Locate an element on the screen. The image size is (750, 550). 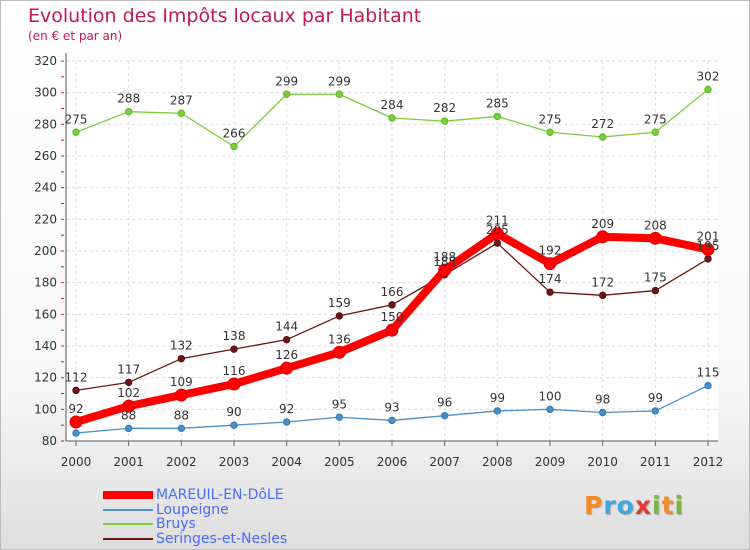
x-tick-label: 2011 is located at coordinates (655, 462).